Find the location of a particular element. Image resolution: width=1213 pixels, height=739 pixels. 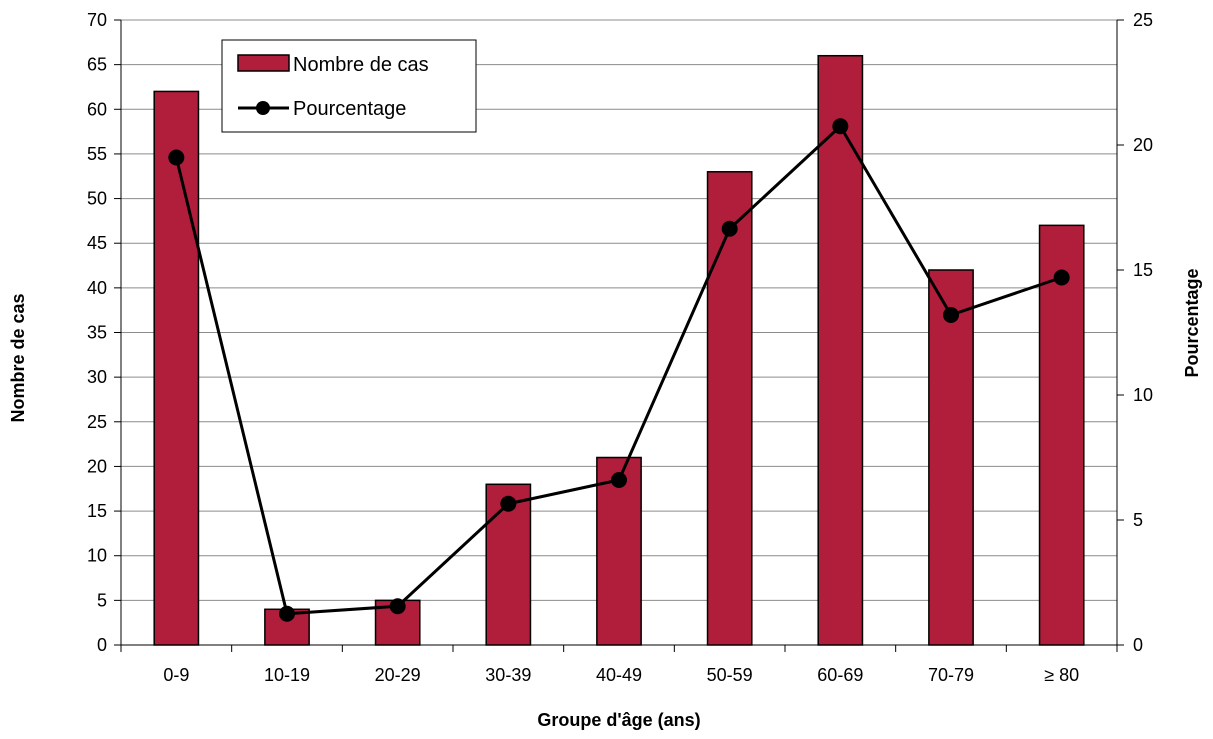

x-tick-label: 70-79 is located at coordinates (951, 675).